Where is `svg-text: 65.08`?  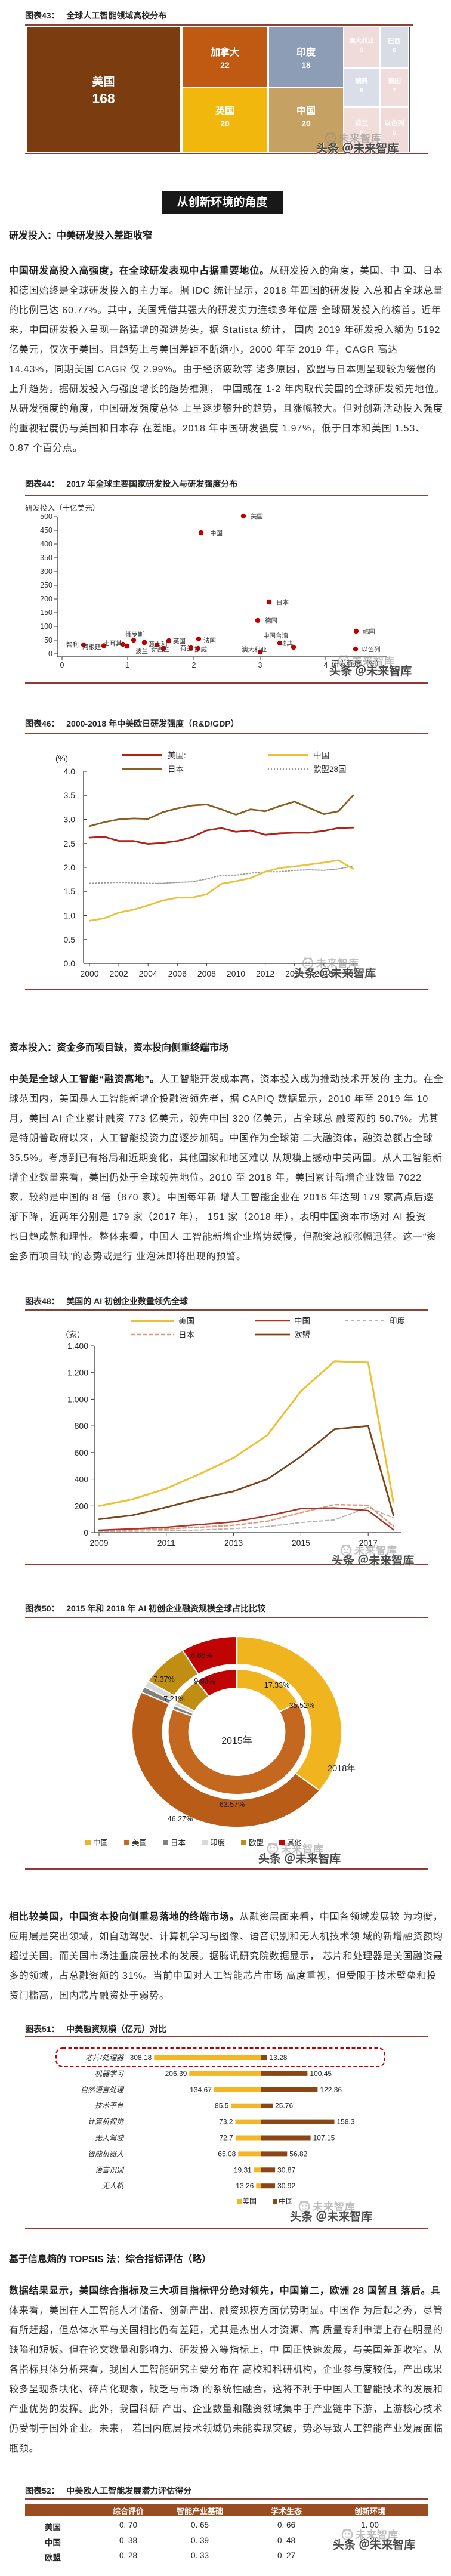 svg-text: 65.08 is located at coordinates (227, 2153).